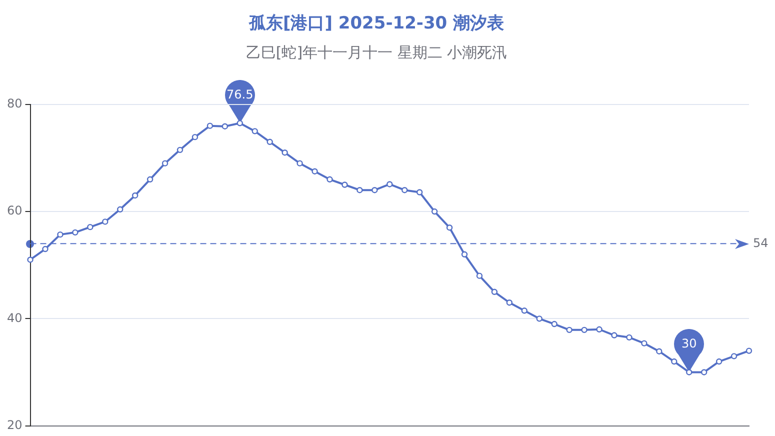 This screenshot has width=775, height=436. Describe the element at coordinates (377, 52) in the screenshot. I see `chart-subtitle: 乙巳[蛇]年十一月十一 星期二 小潮死汛` at that location.